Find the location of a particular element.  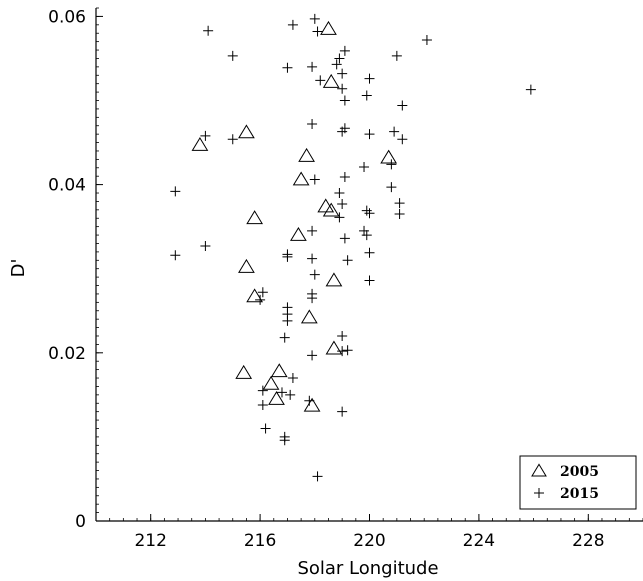

legend-marker-2015 is located at coordinates (539, 493).